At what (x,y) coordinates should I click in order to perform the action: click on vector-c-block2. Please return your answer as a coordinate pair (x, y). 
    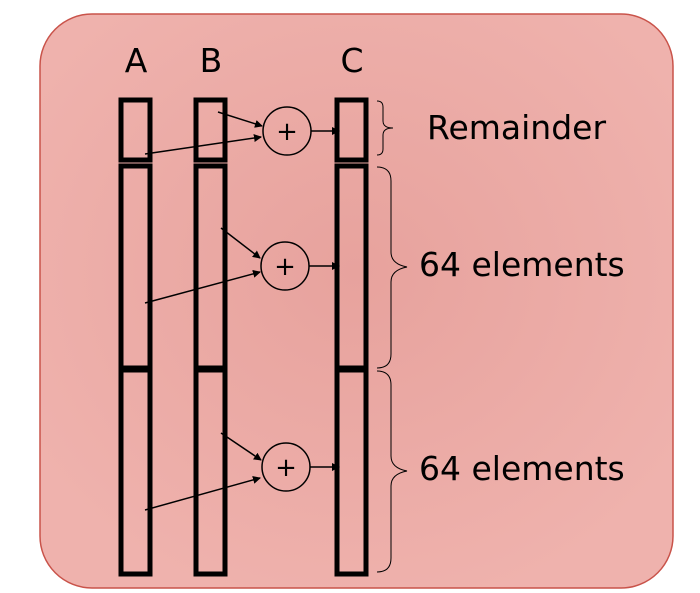
    Looking at the image, I should click on (351, 472).